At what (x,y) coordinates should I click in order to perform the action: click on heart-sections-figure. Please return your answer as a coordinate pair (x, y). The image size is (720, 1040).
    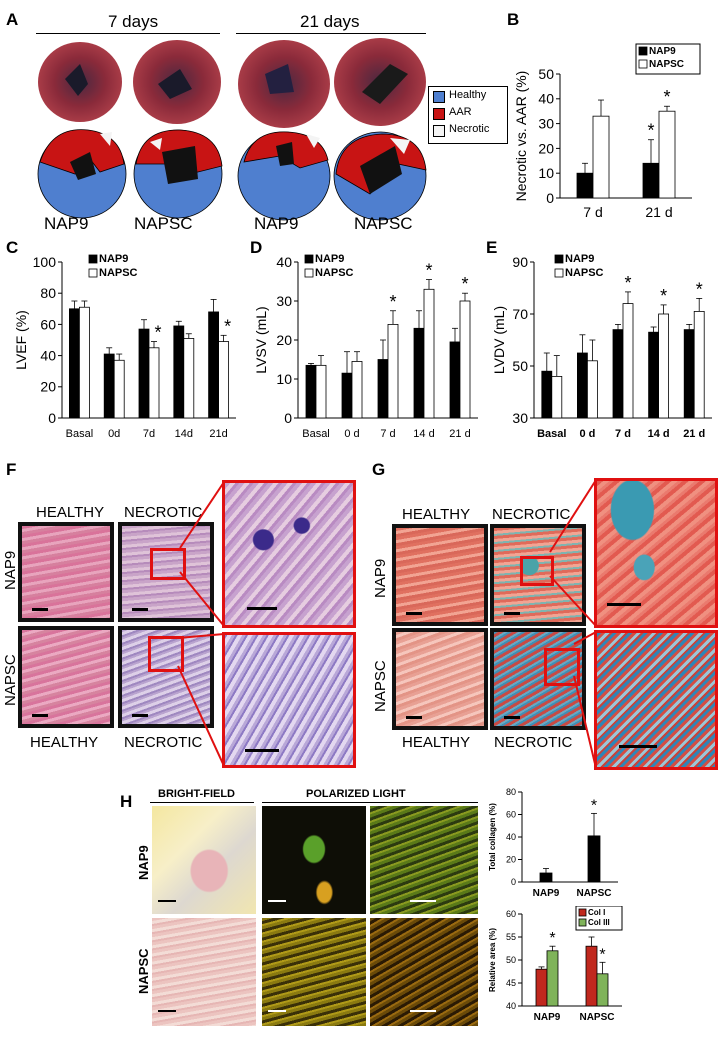
    Looking at the image, I should click on (232, 129).